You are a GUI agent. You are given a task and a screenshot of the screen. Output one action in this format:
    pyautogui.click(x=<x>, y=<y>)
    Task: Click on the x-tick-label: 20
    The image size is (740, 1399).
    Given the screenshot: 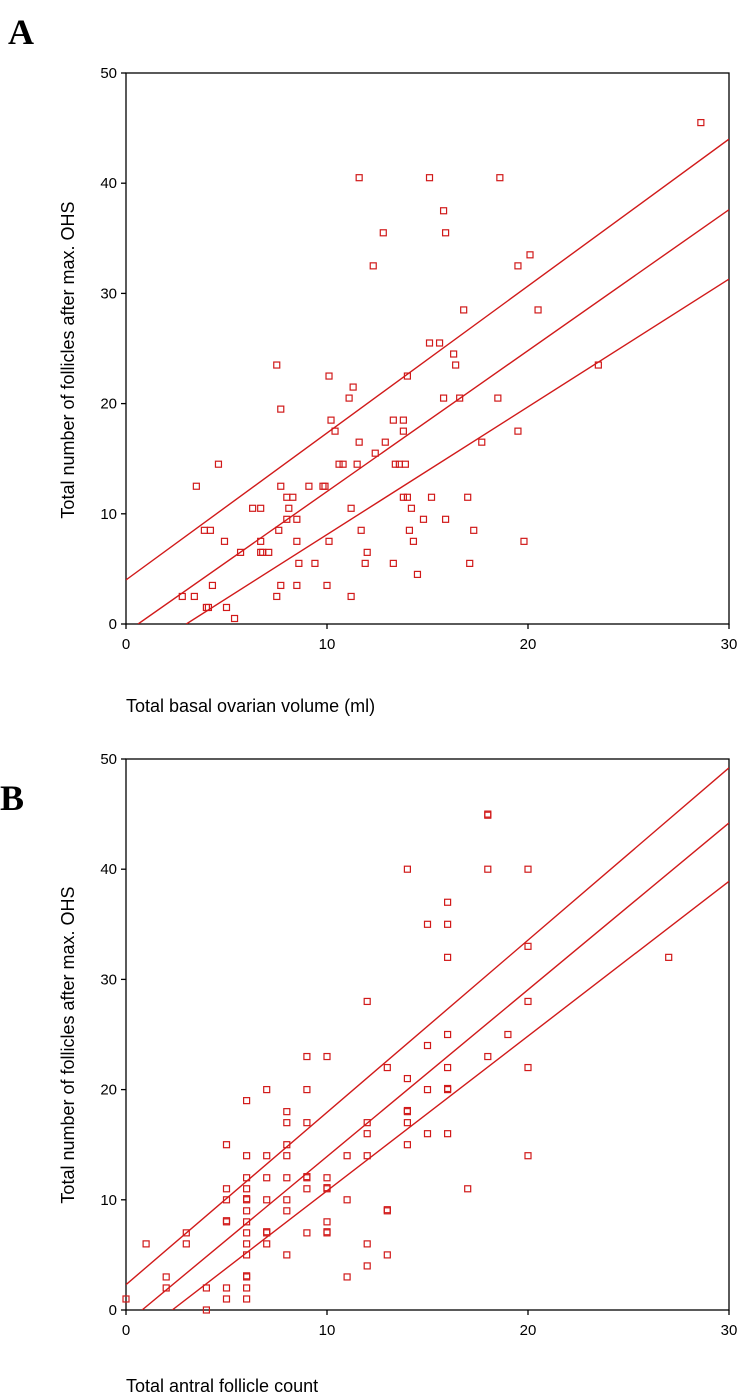 What is the action you would take?
    pyautogui.click(x=528, y=644)
    